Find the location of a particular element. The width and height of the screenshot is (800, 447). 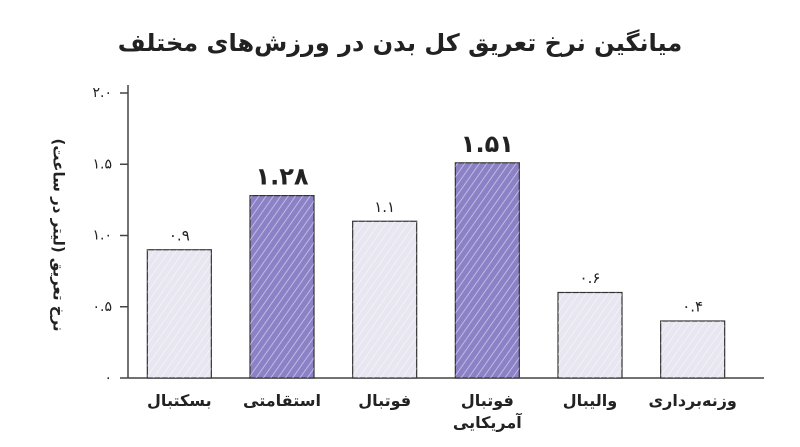

value-label: ۱.۵۱ is located at coordinates (487, 144).